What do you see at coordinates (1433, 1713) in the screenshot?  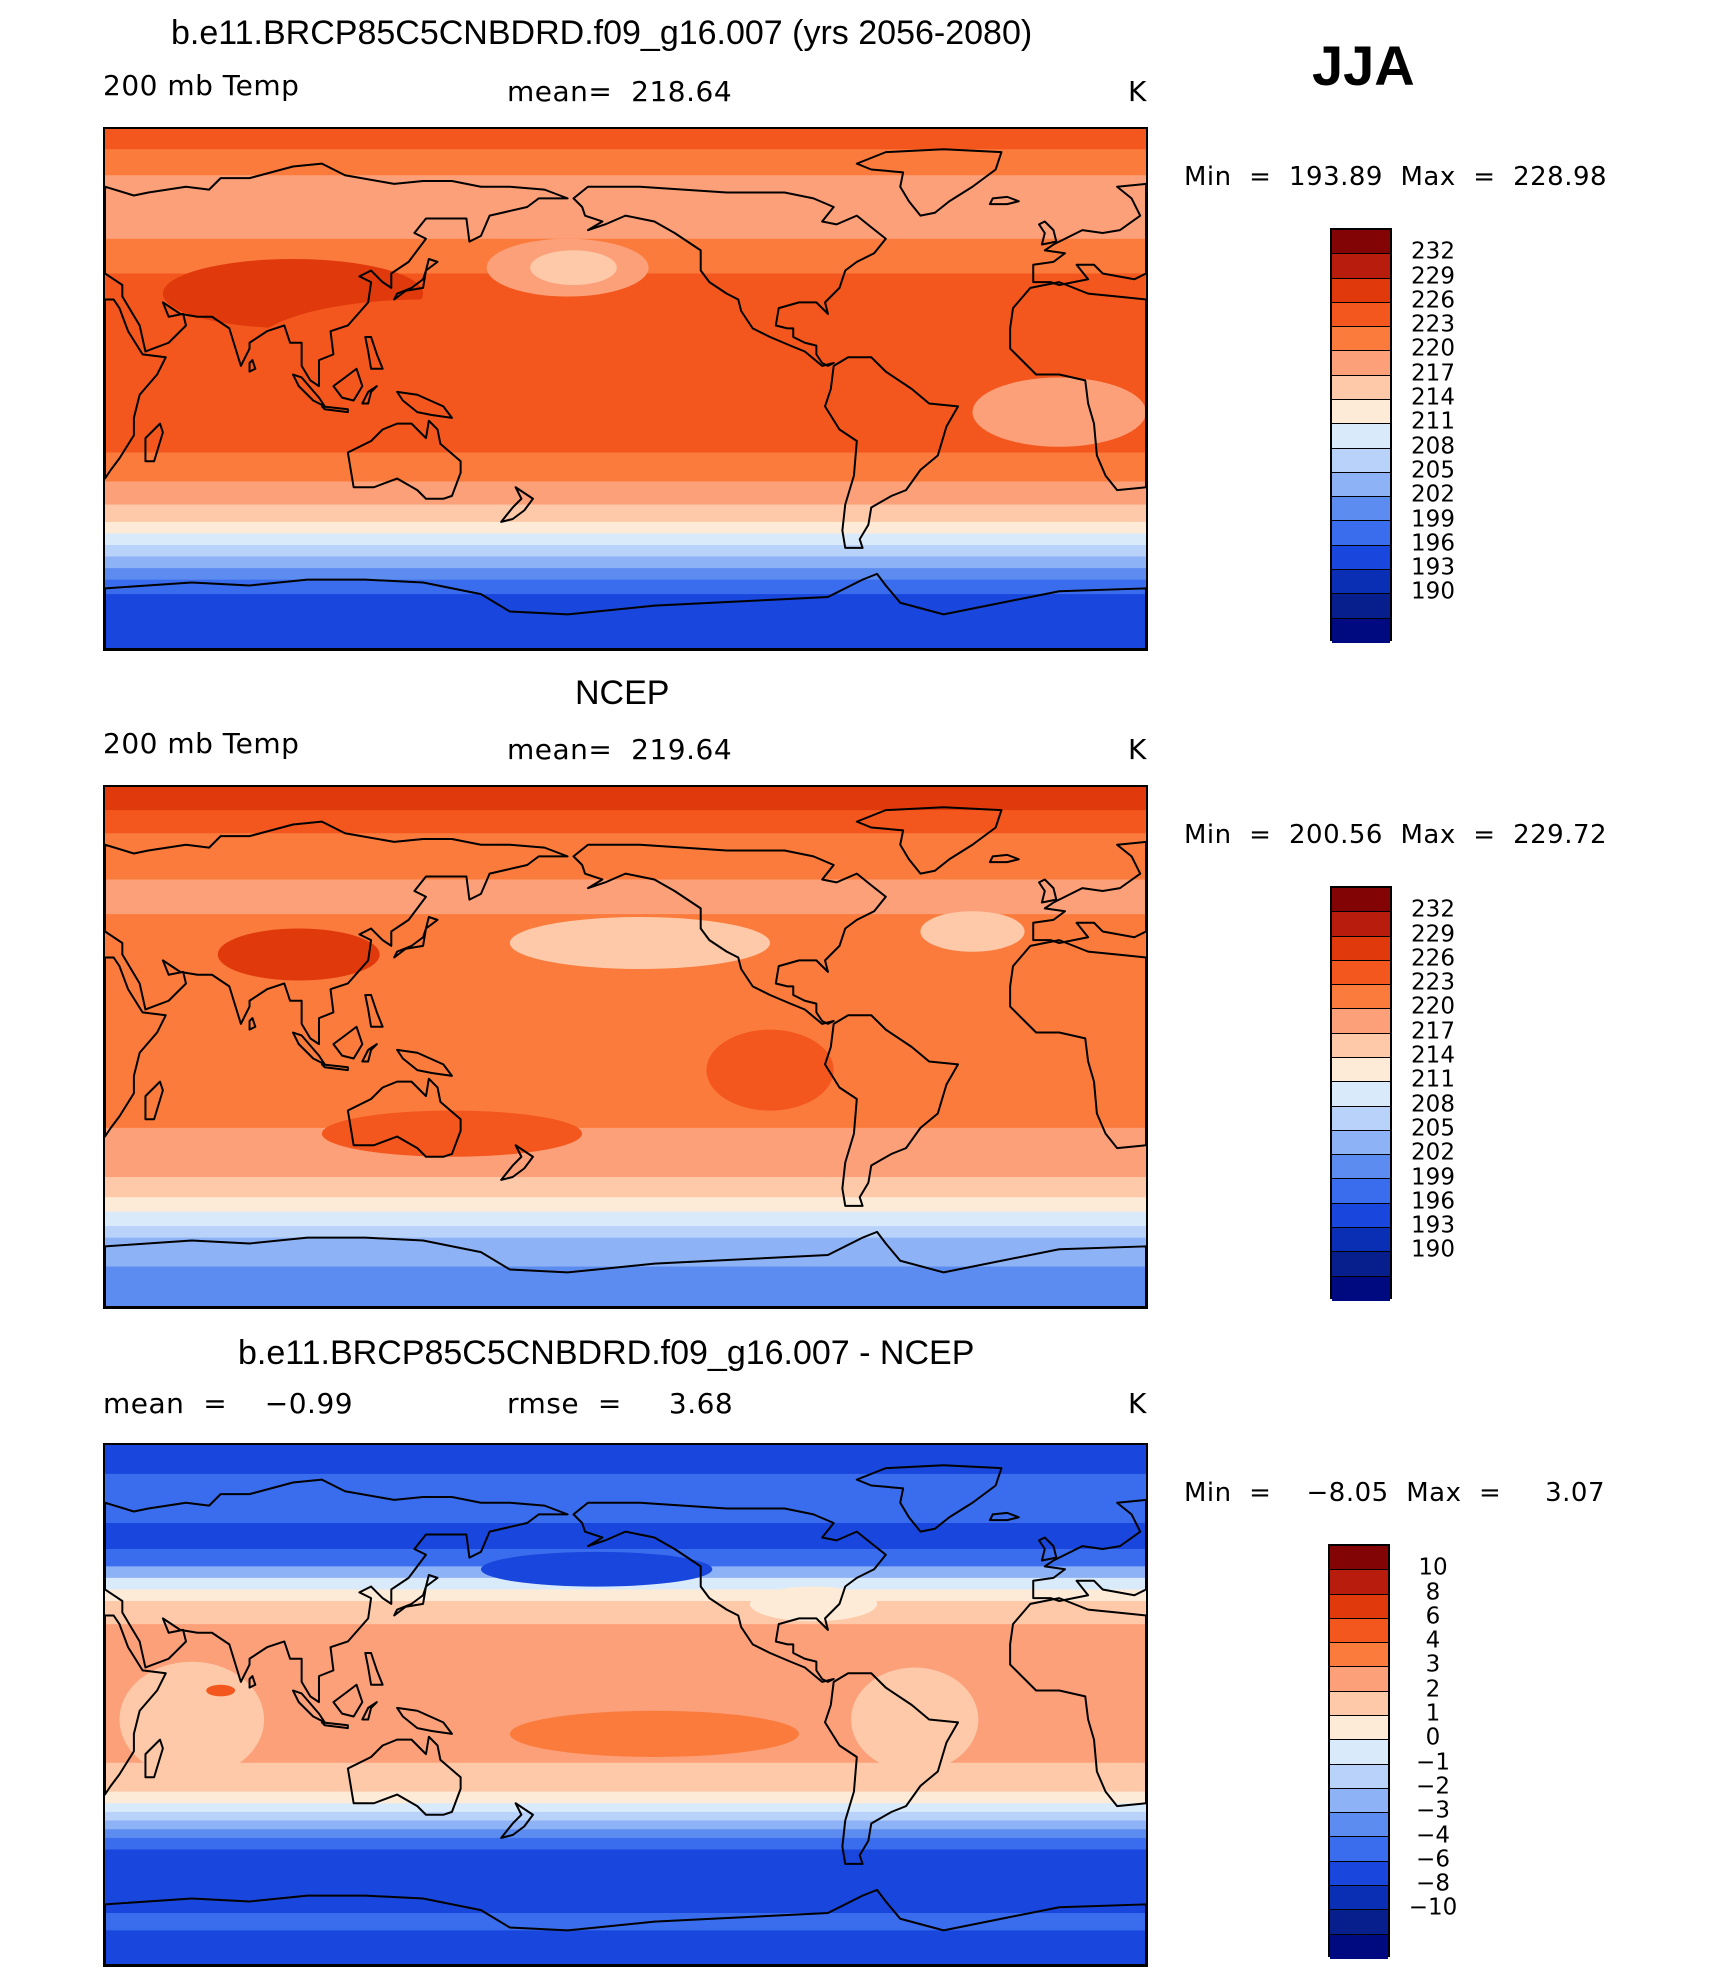 I see `colorbar-tick-label: 1` at bounding box center [1433, 1713].